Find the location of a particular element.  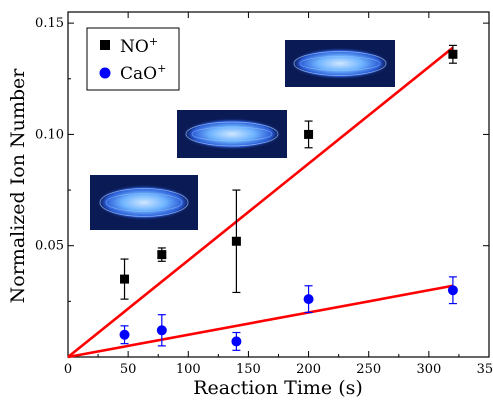

x-tick-label: 250 is located at coordinates (368, 369).